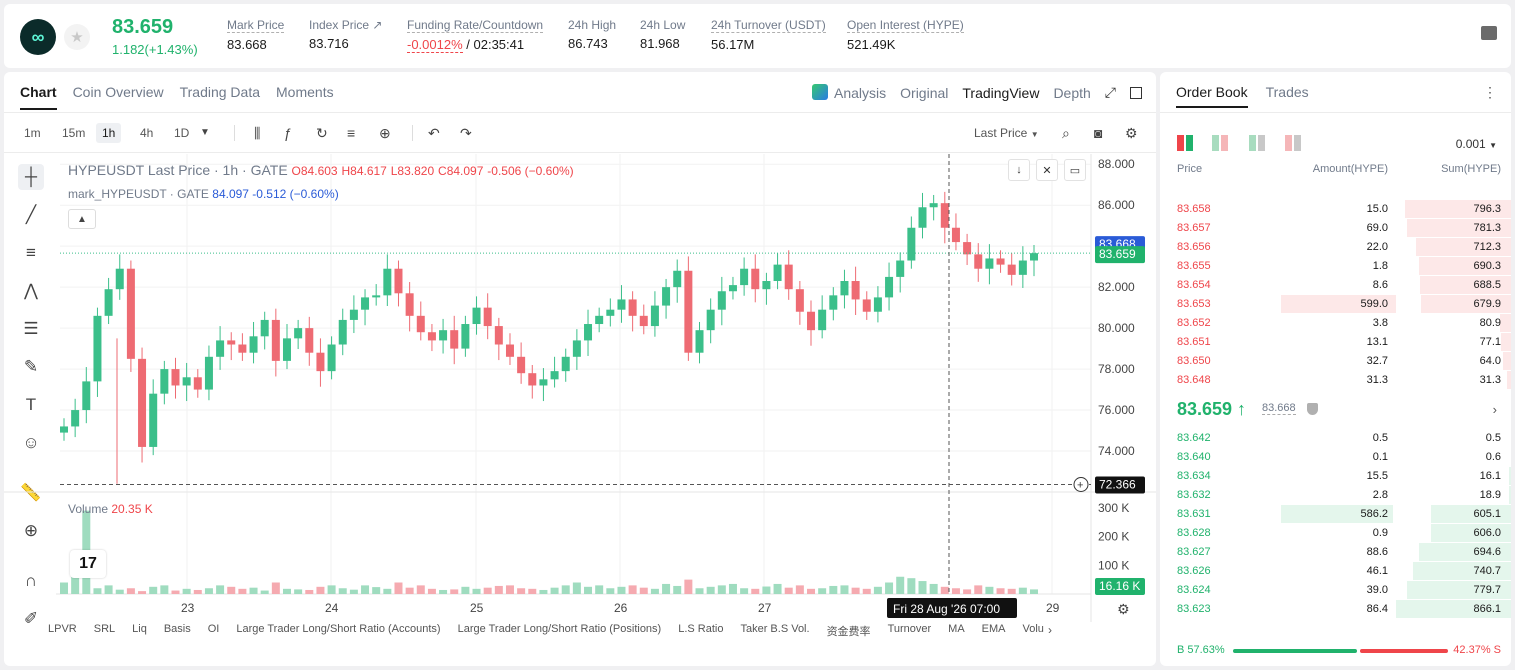 The width and height of the screenshot is (1515, 670). I want to click on ask-row: 83.654 8.6 688.5, so click(1335, 285).